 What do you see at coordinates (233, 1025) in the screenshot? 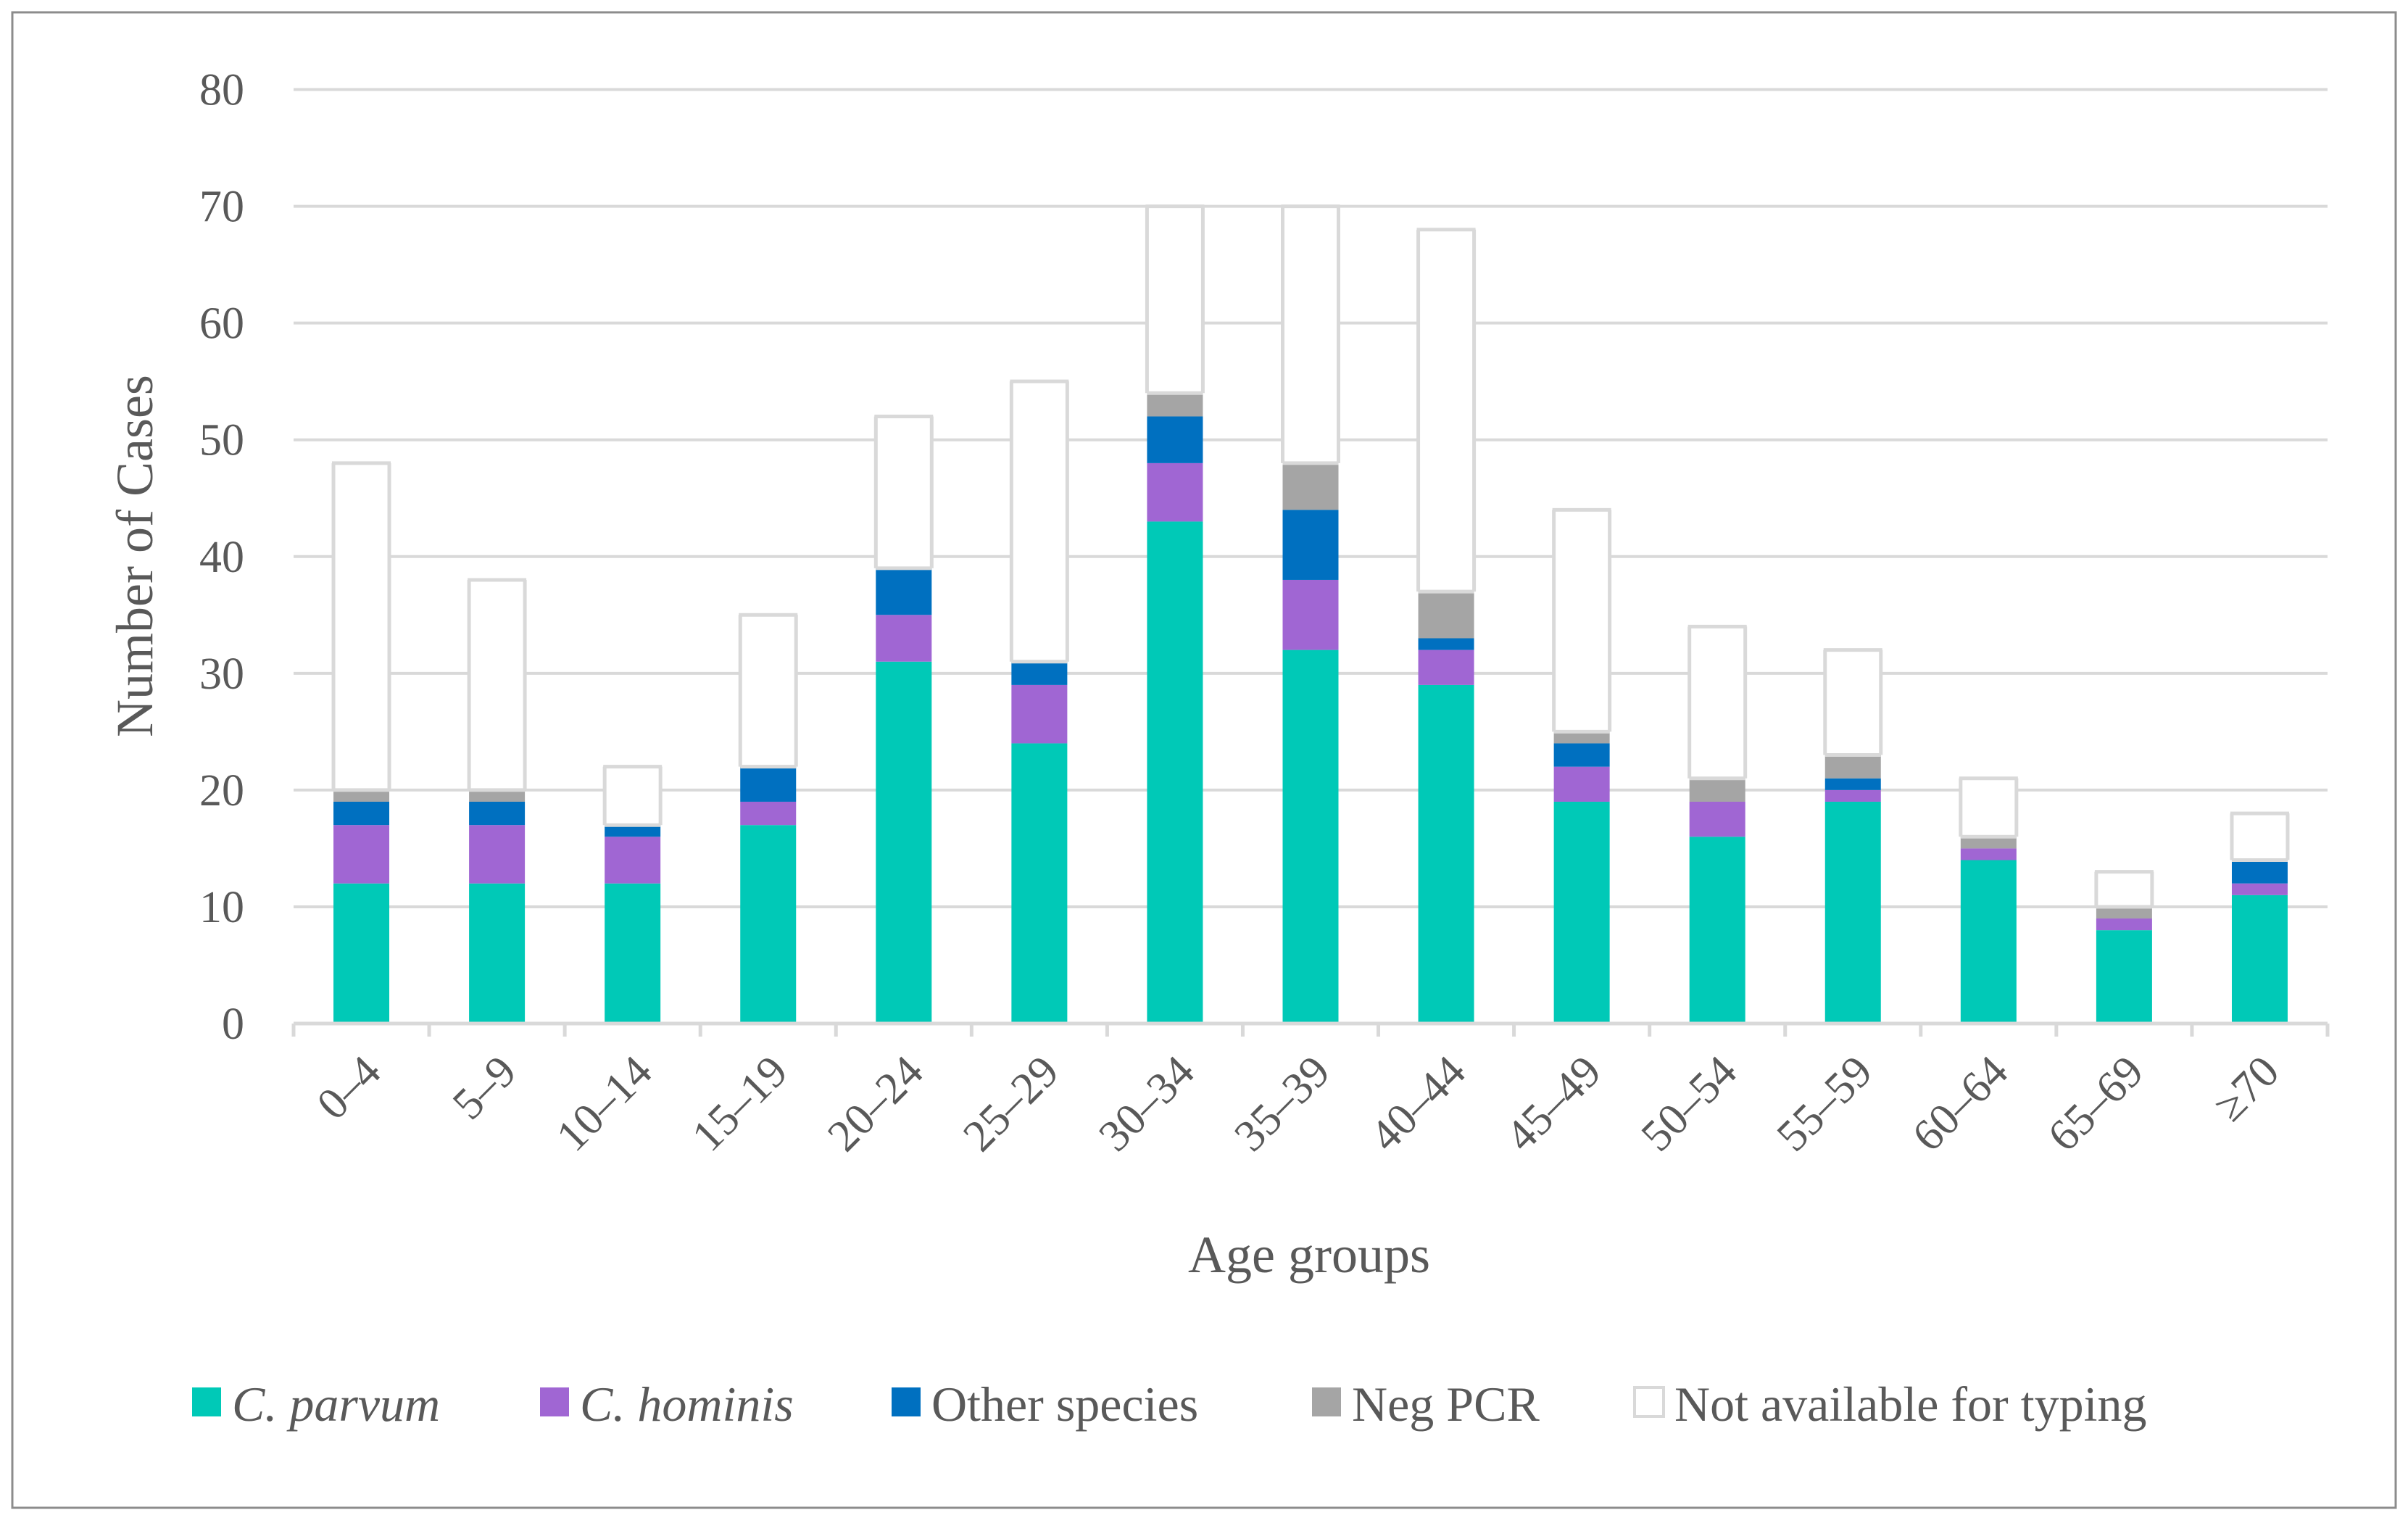
I see `y-tick-label: 0` at bounding box center [233, 1025].